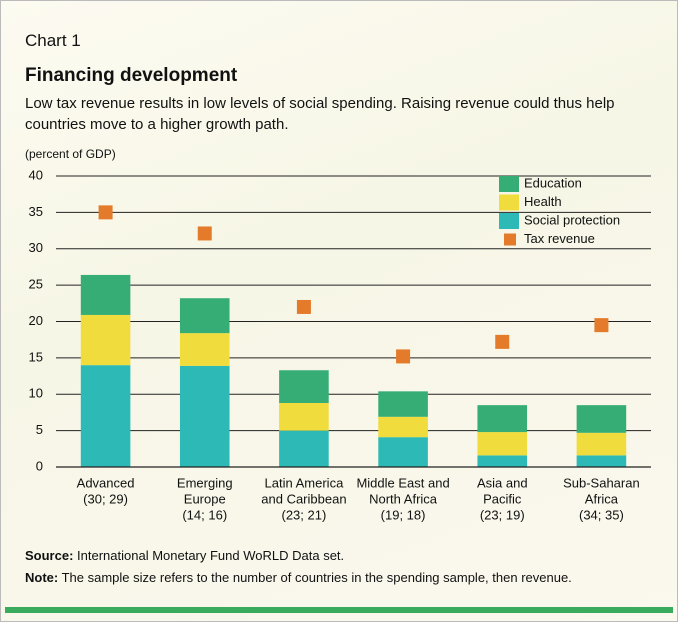 The height and width of the screenshot is (622, 678). I want to click on x-tick-label: (30; 29), so click(105, 498).